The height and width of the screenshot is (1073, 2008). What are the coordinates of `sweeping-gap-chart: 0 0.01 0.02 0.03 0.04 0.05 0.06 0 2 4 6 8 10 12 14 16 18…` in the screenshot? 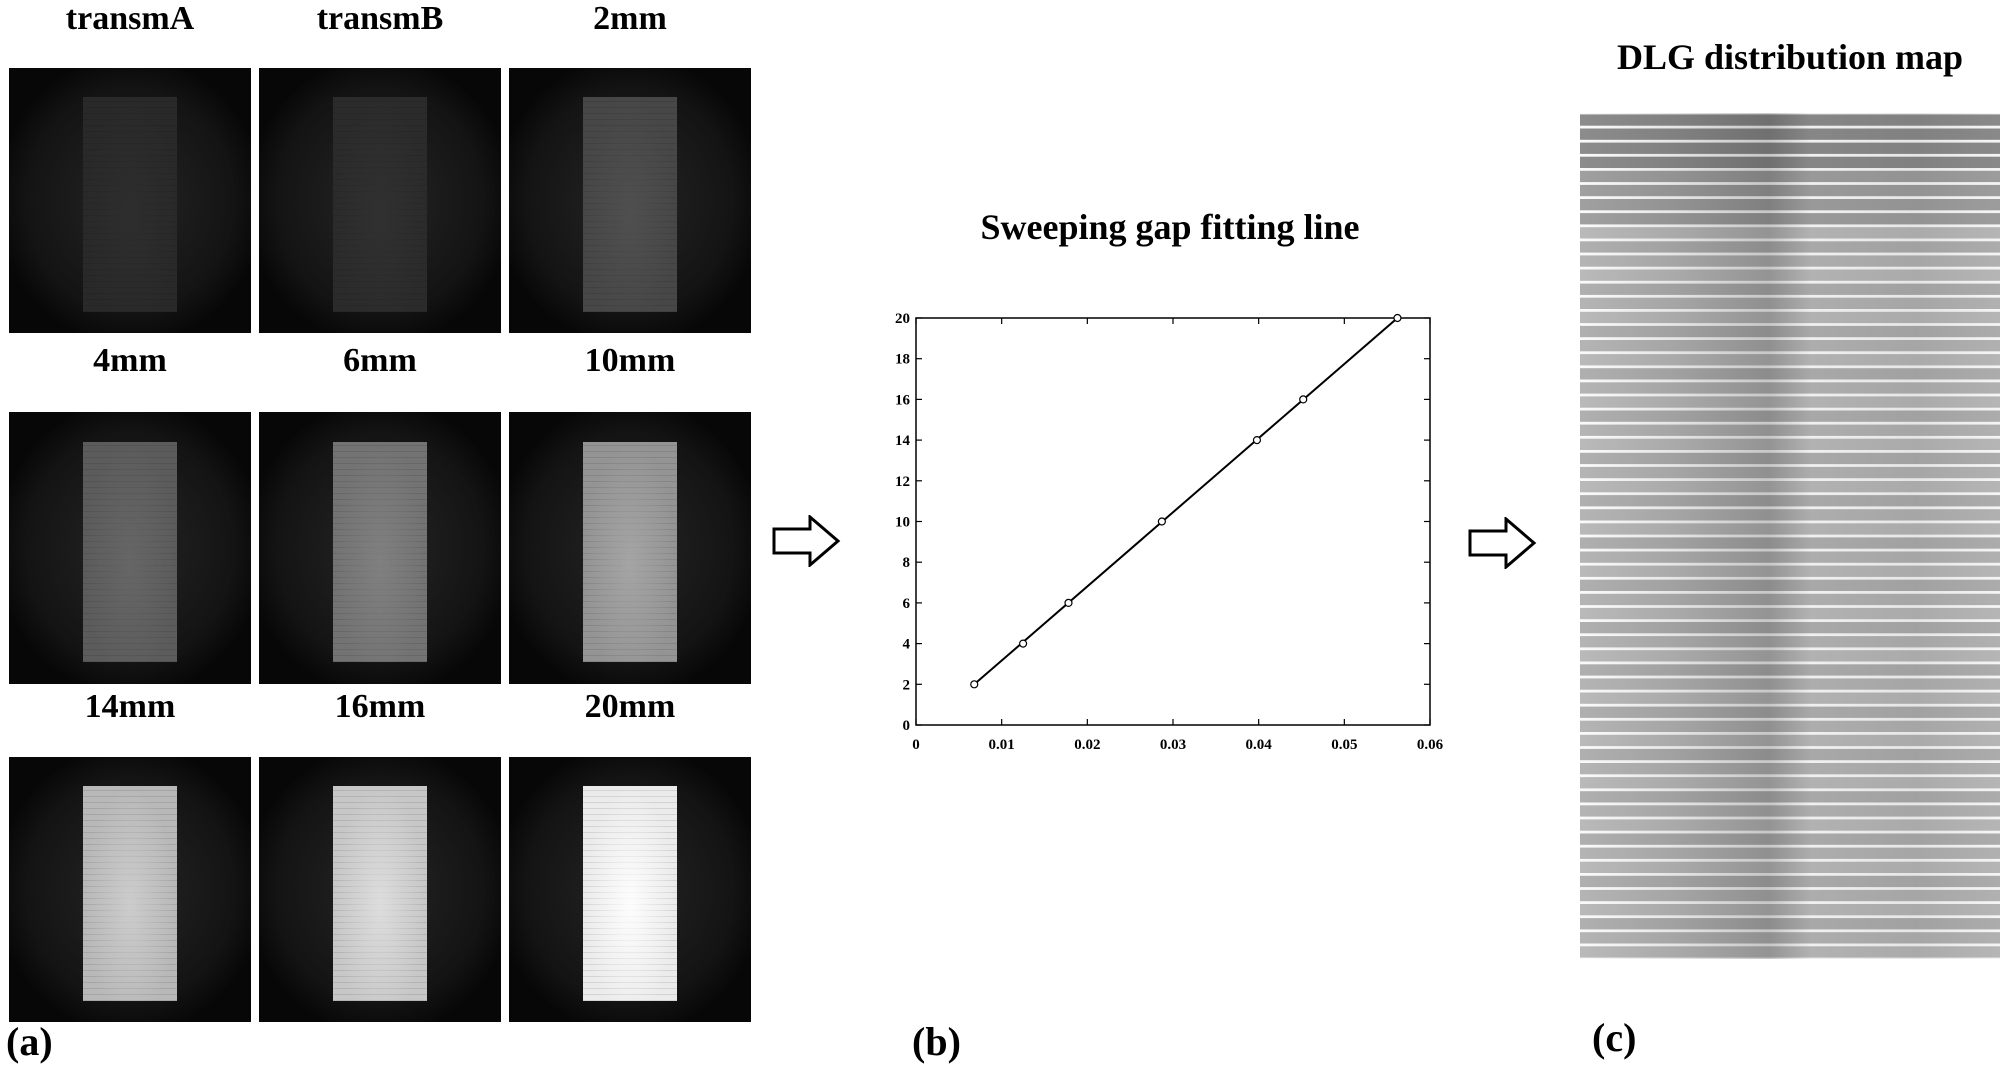 It's located at (1169, 532).